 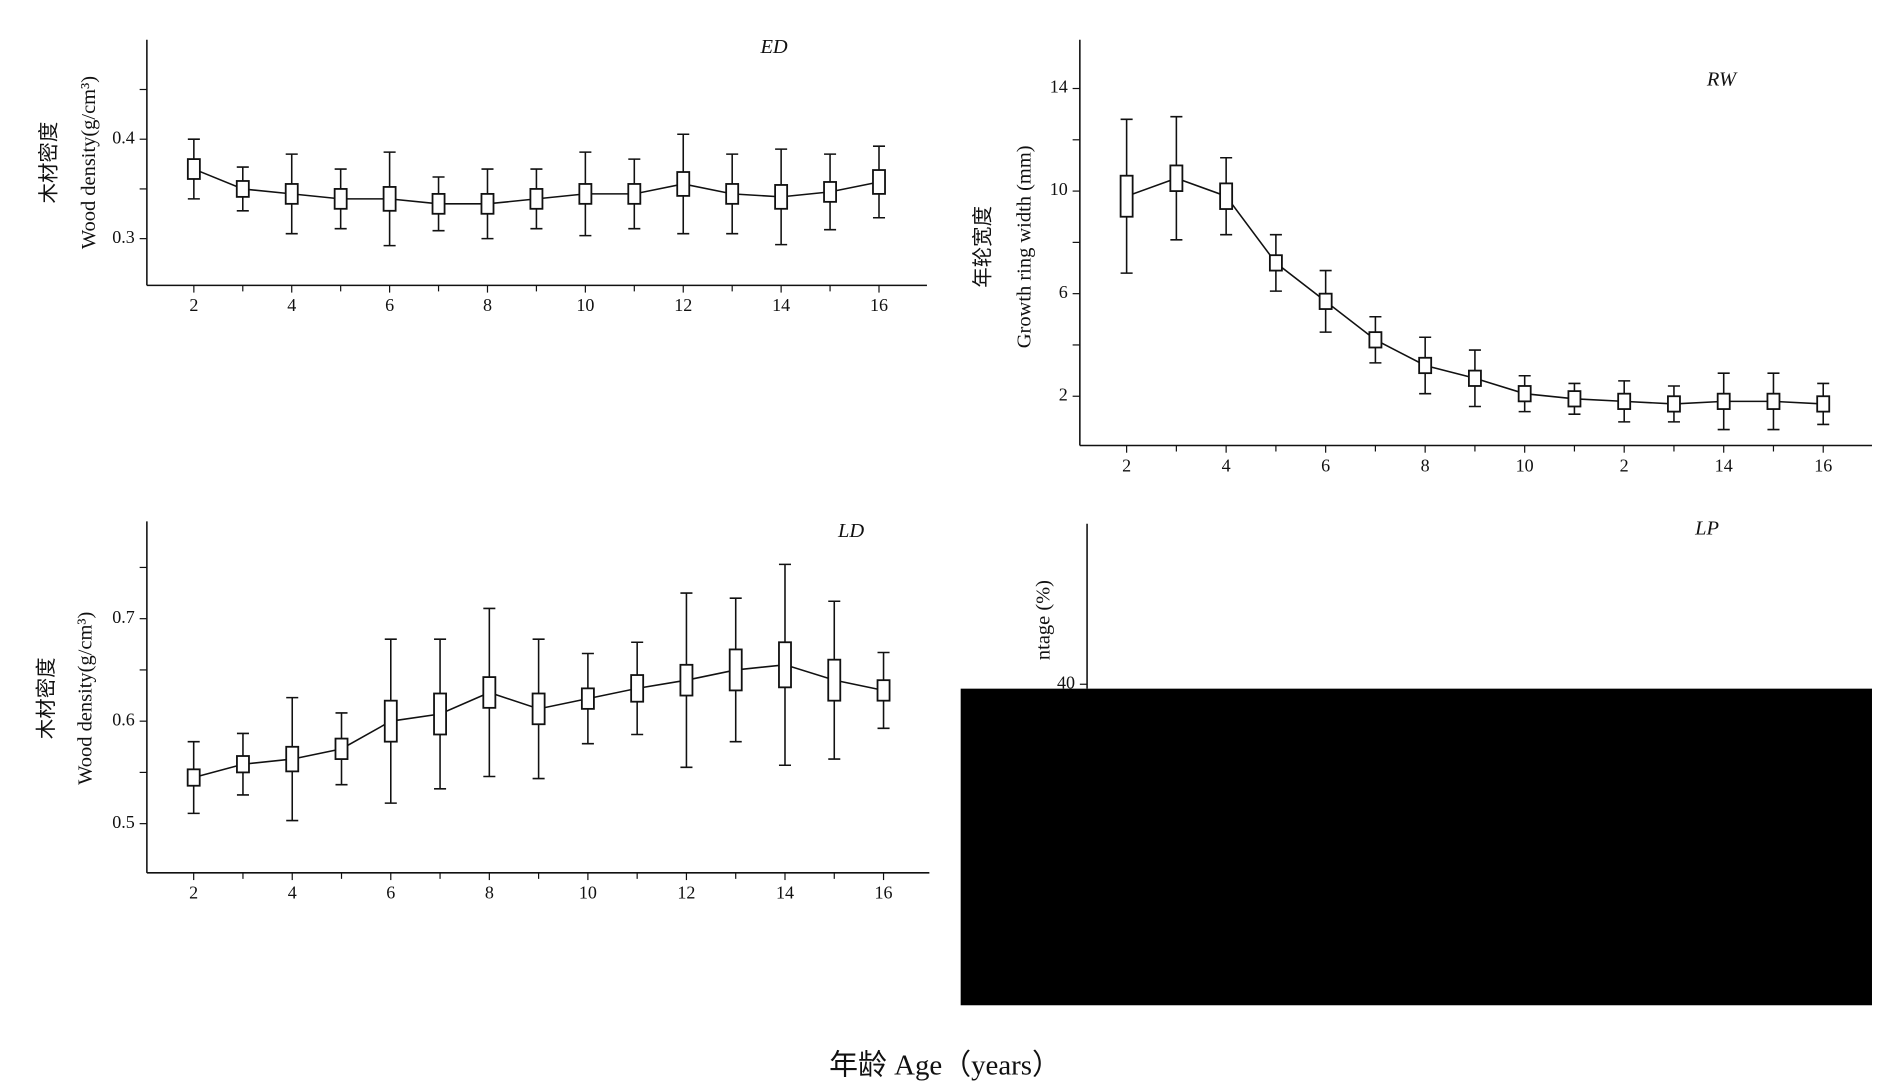 What do you see at coordinates (1059, 87) in the screenshot?
I see `y-tick-label: 14` at bounding box center [1059, 87].